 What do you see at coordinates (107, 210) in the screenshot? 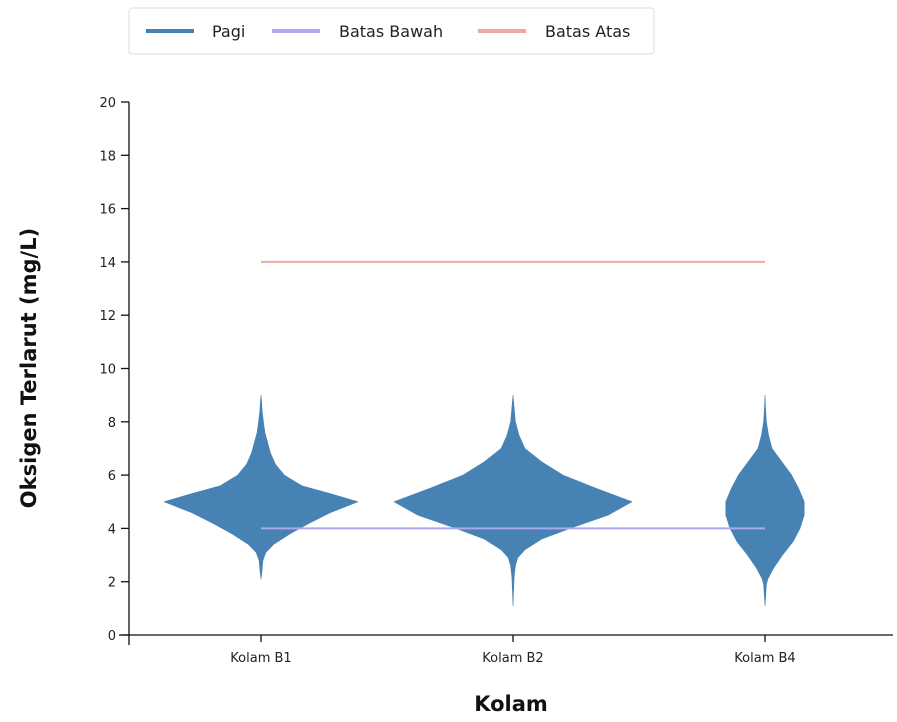
I see `y-tick-label: 16` at bounding box center [107, 210].